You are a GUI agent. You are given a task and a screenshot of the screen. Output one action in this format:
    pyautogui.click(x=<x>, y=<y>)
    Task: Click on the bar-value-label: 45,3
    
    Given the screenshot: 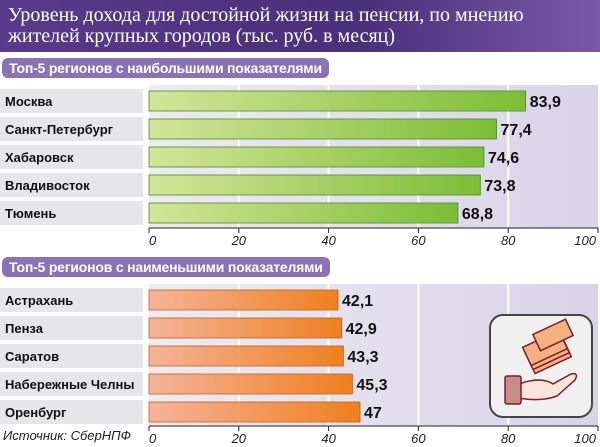 What is the action you would take?
    pyautogui.click(x=371, y=385)
    